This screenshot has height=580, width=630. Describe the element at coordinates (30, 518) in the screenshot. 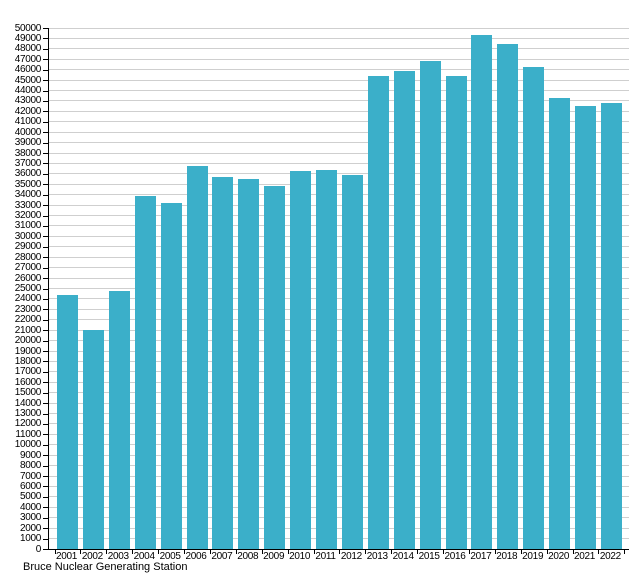

I see `y-axis-label: 3000` at that location.